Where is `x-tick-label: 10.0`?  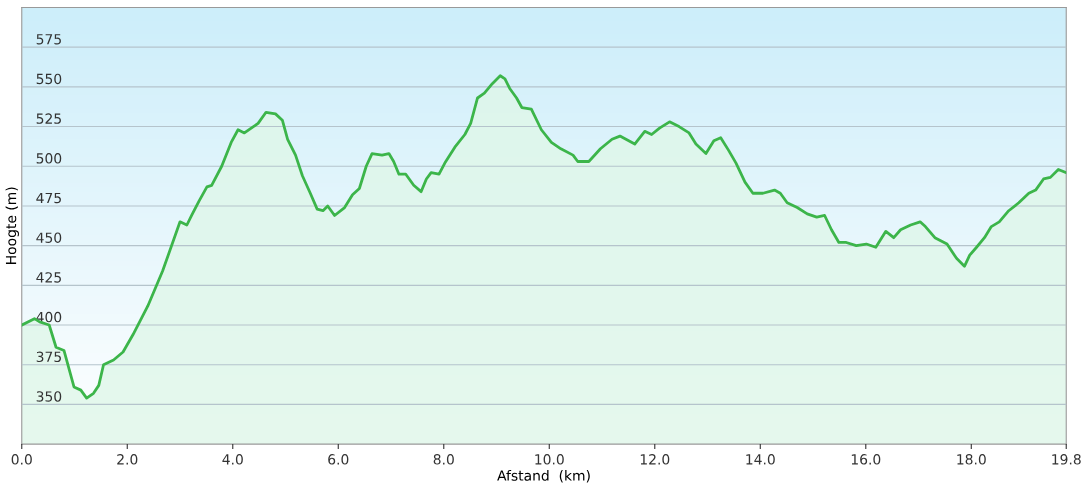 x-tick-label: 10.0 is located at coordinates (549, 459).